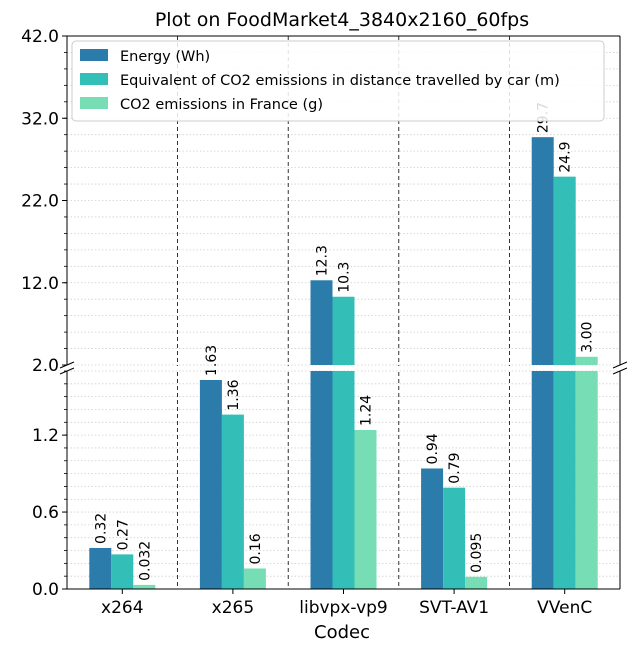  Describe the element at coordinates (123, 534) in the screenshot. I see `data-label: 0.27` at that location.